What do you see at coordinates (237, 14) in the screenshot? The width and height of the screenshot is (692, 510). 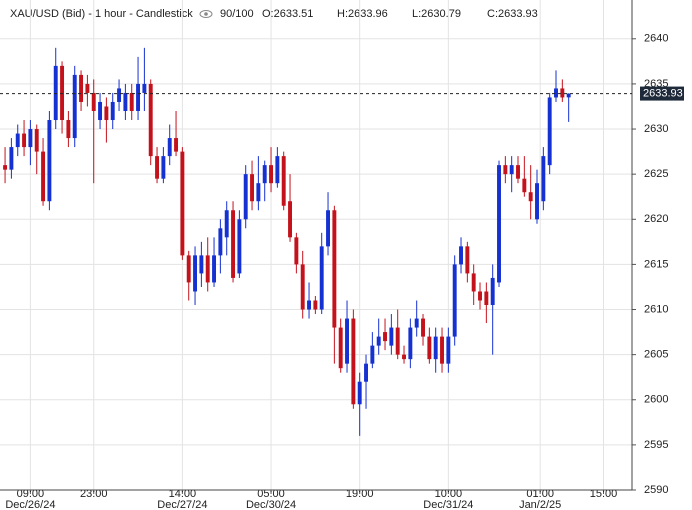 I see `header-counter: 90/100` at bounding box center [237, 14].